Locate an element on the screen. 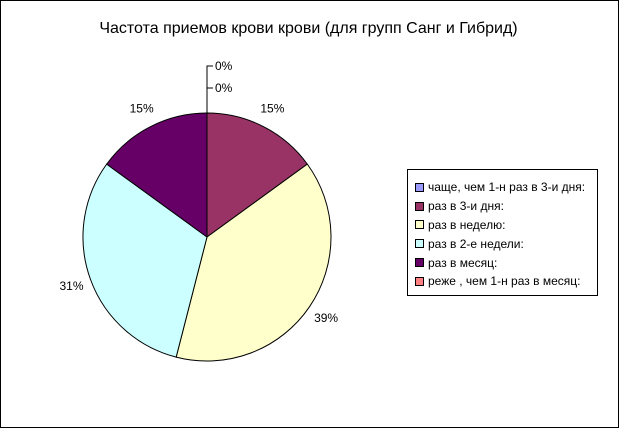 The width and height of the screenshot is (619, 428). legend-item: раз в 3-и дня: is located at coordinates (506, 206).